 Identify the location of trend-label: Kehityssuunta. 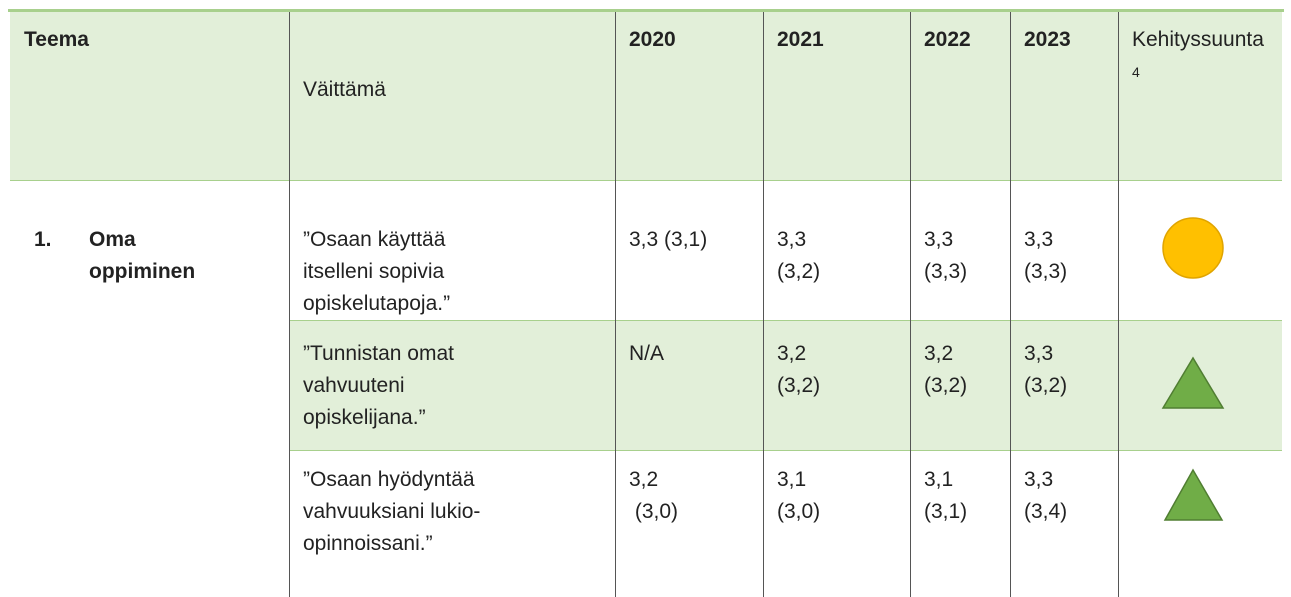
(1198, 39).